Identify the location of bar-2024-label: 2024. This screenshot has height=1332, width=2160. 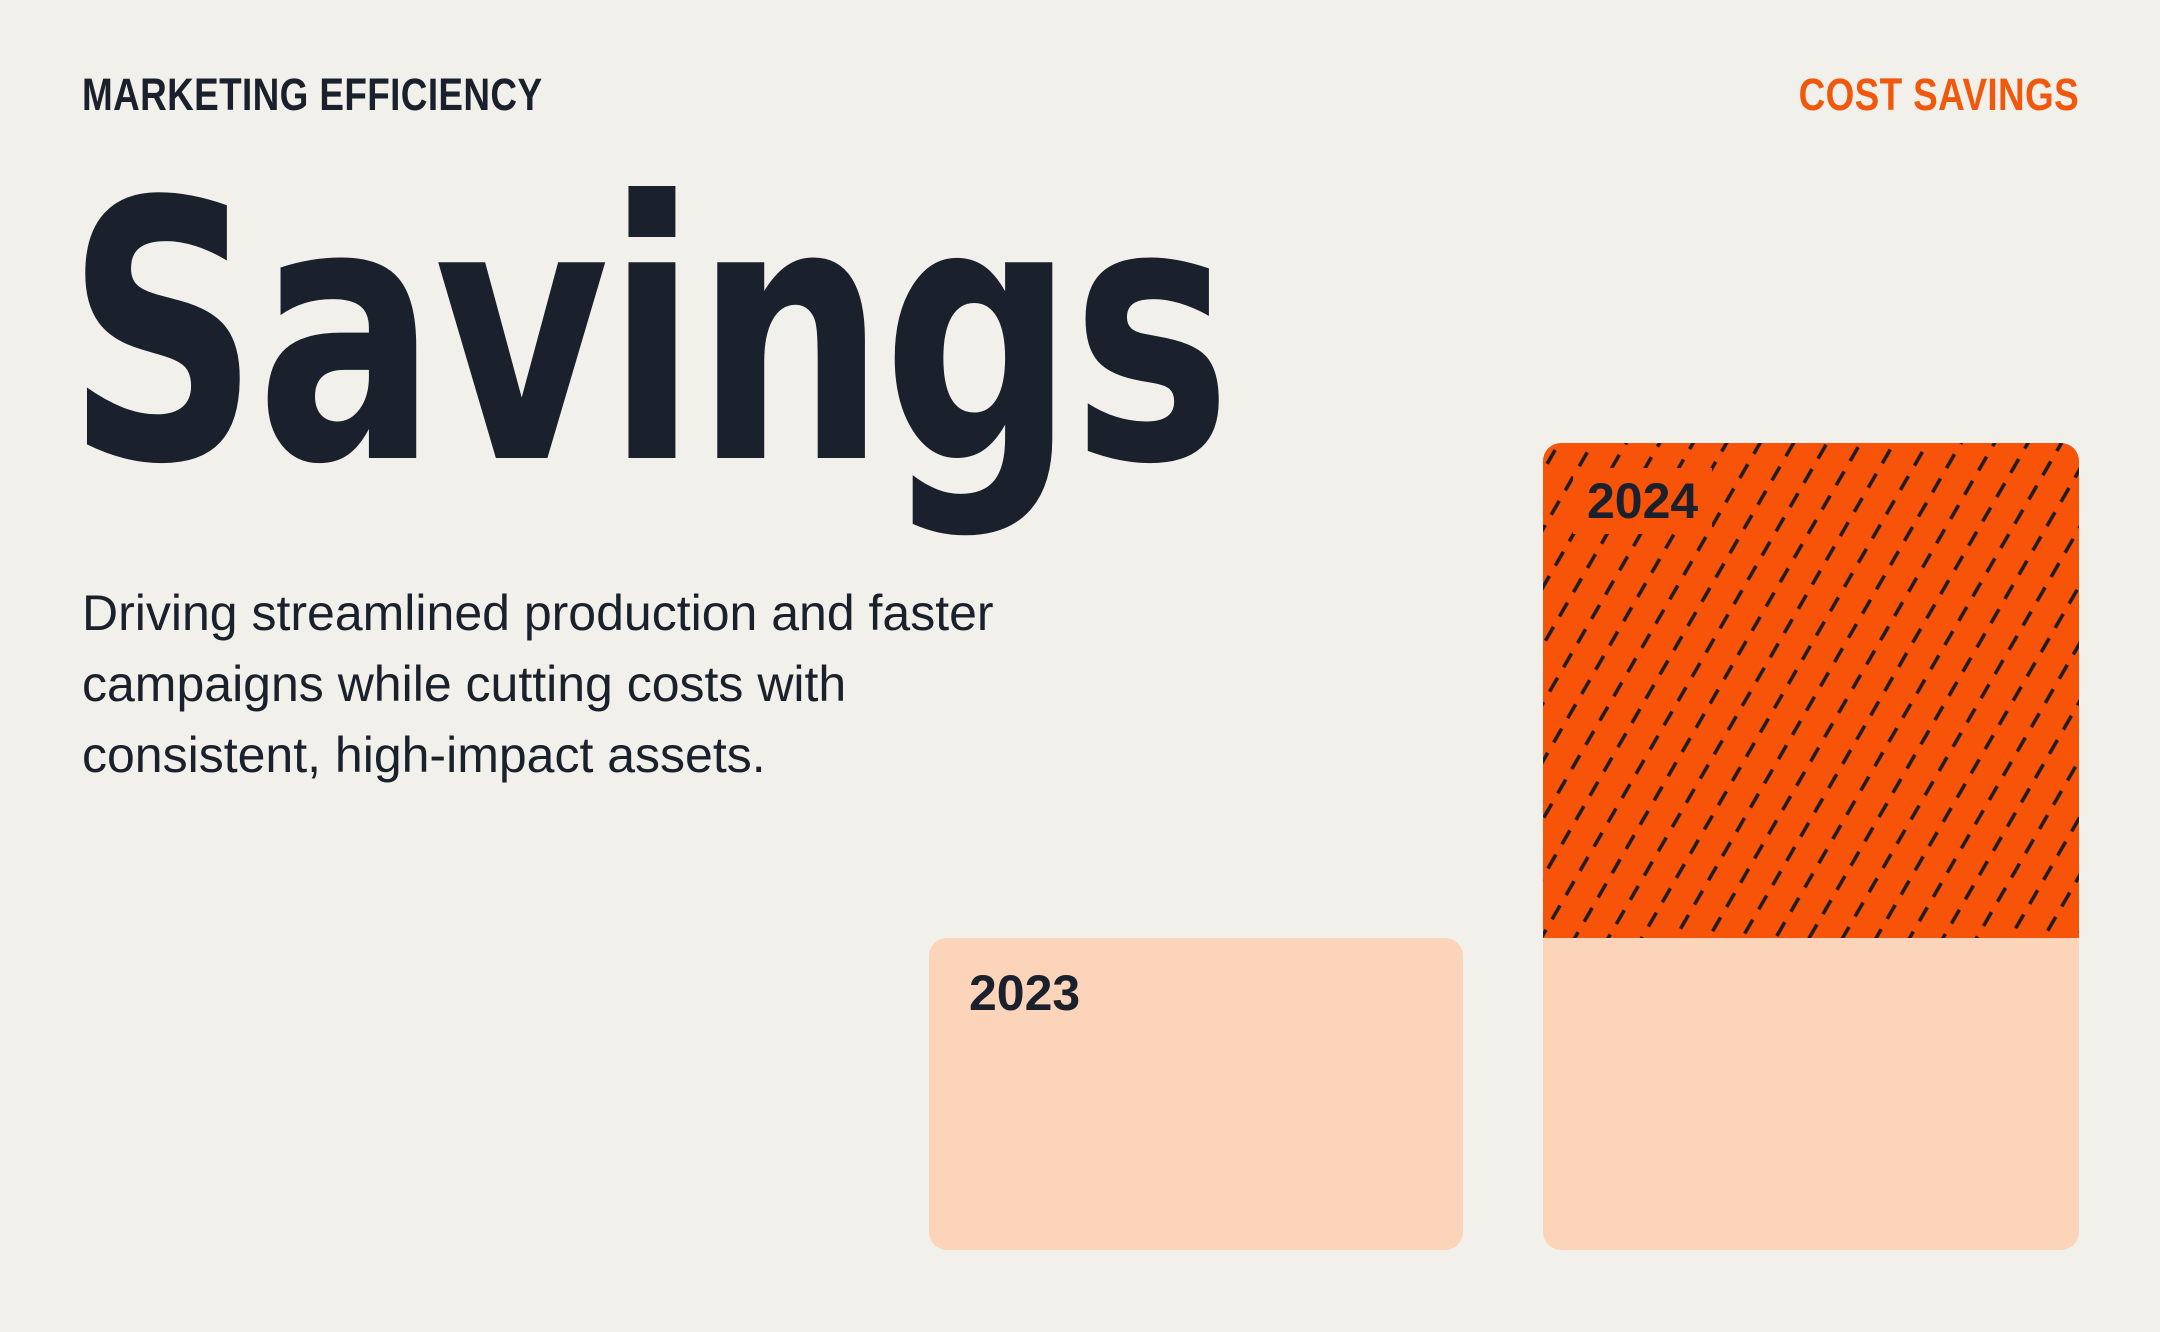
(1643, 501).